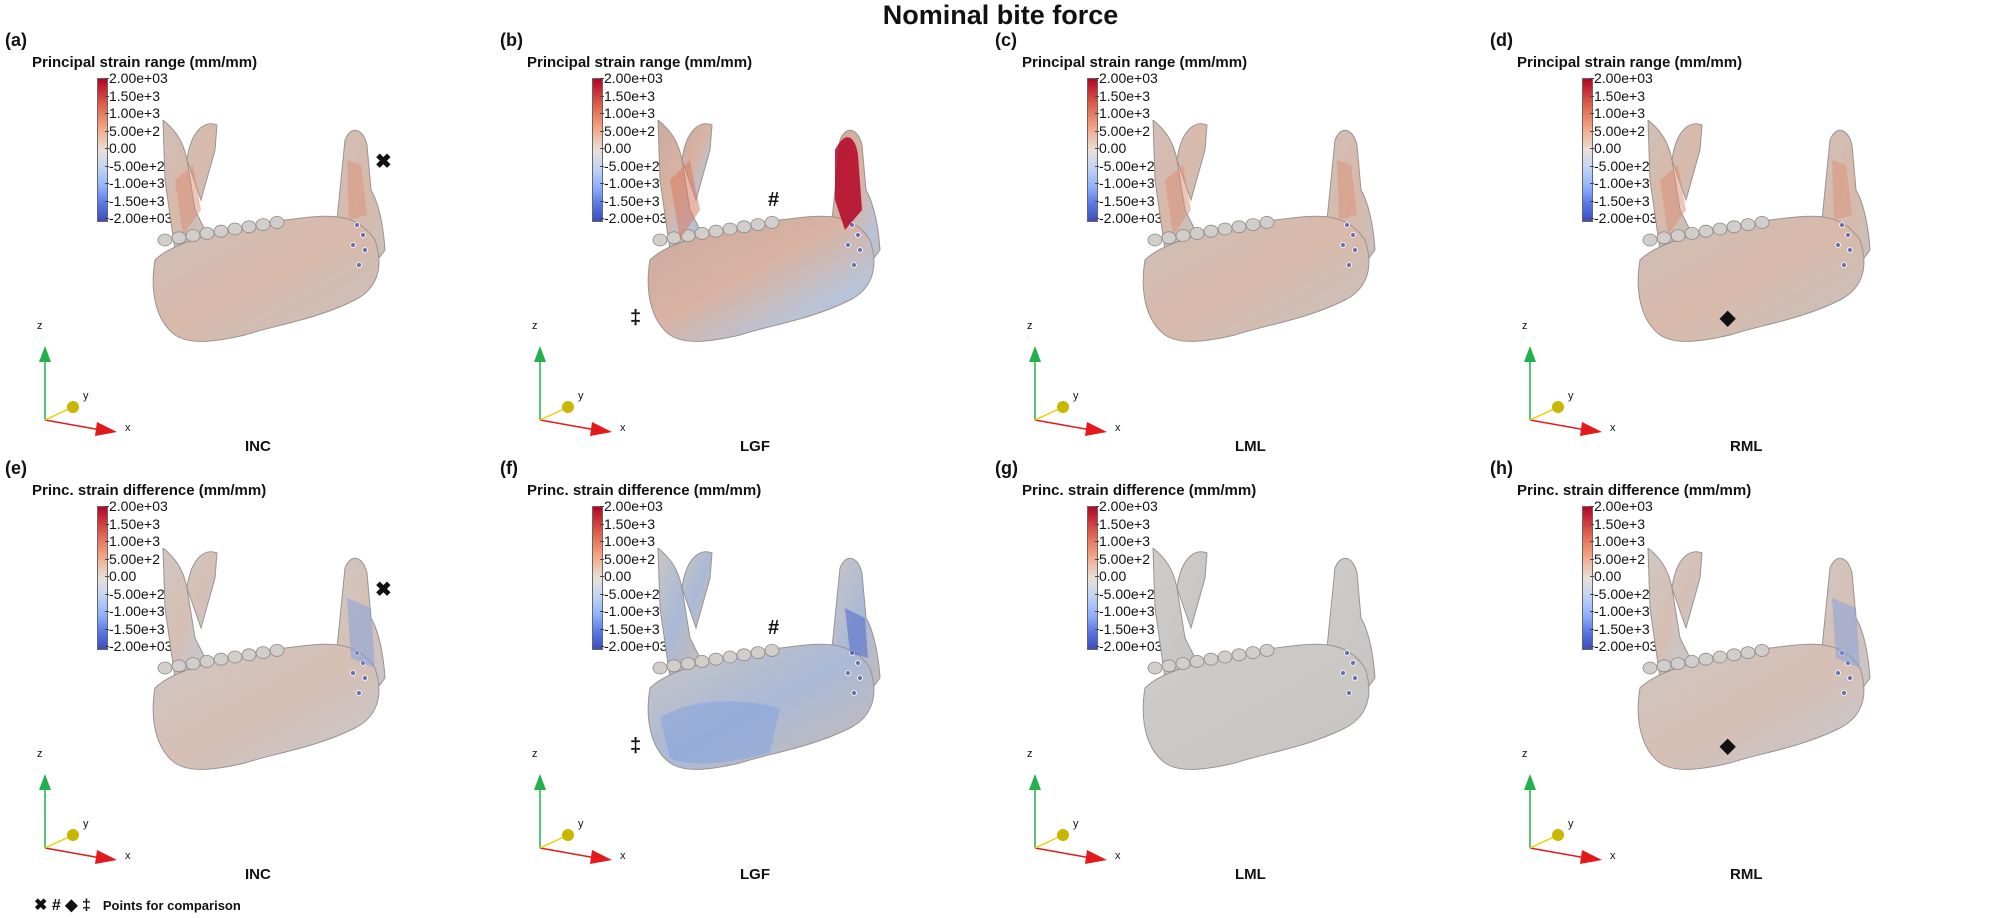 The height and width of the screenshot is (918, 2001). What do you see at coordinates (636, 318) in the screenshot?
I see `comparison-marker-secondary: ‡` at bounding box center [636, 318].